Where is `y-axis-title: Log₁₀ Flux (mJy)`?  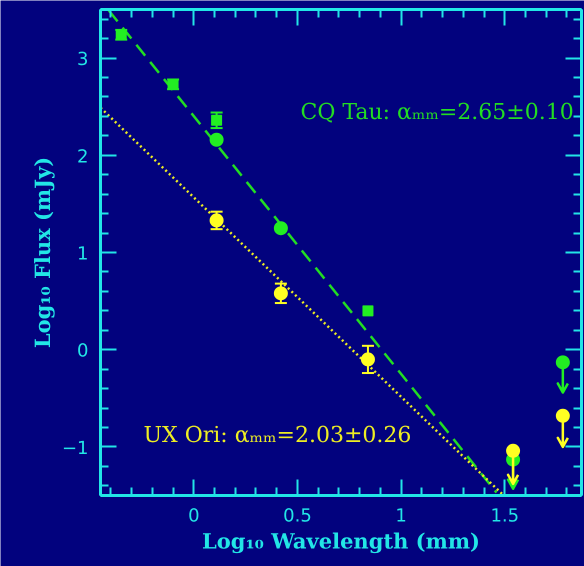
y-axis-title: Log₁₀ Flux (mJy) is located at coordinates (42, 252).